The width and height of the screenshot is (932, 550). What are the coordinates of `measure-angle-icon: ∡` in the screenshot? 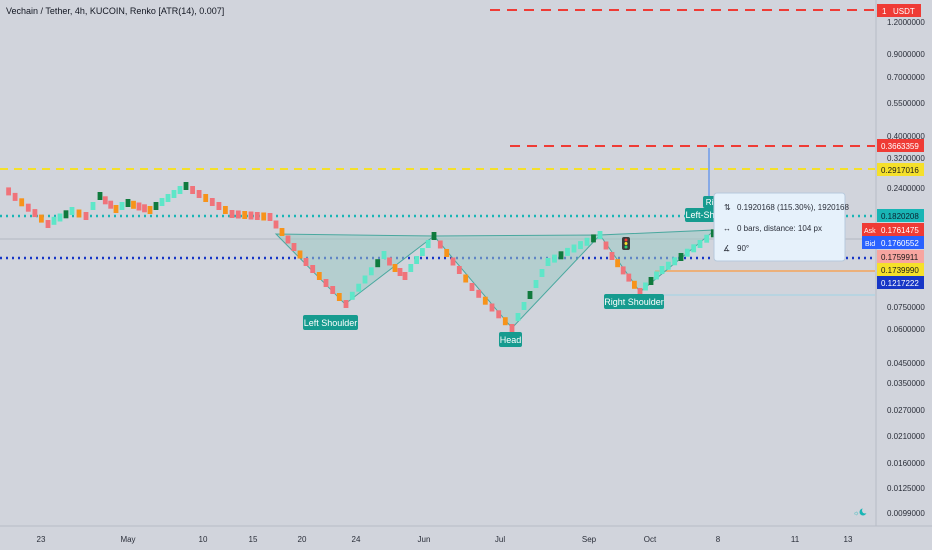 It's located at (726, 248).